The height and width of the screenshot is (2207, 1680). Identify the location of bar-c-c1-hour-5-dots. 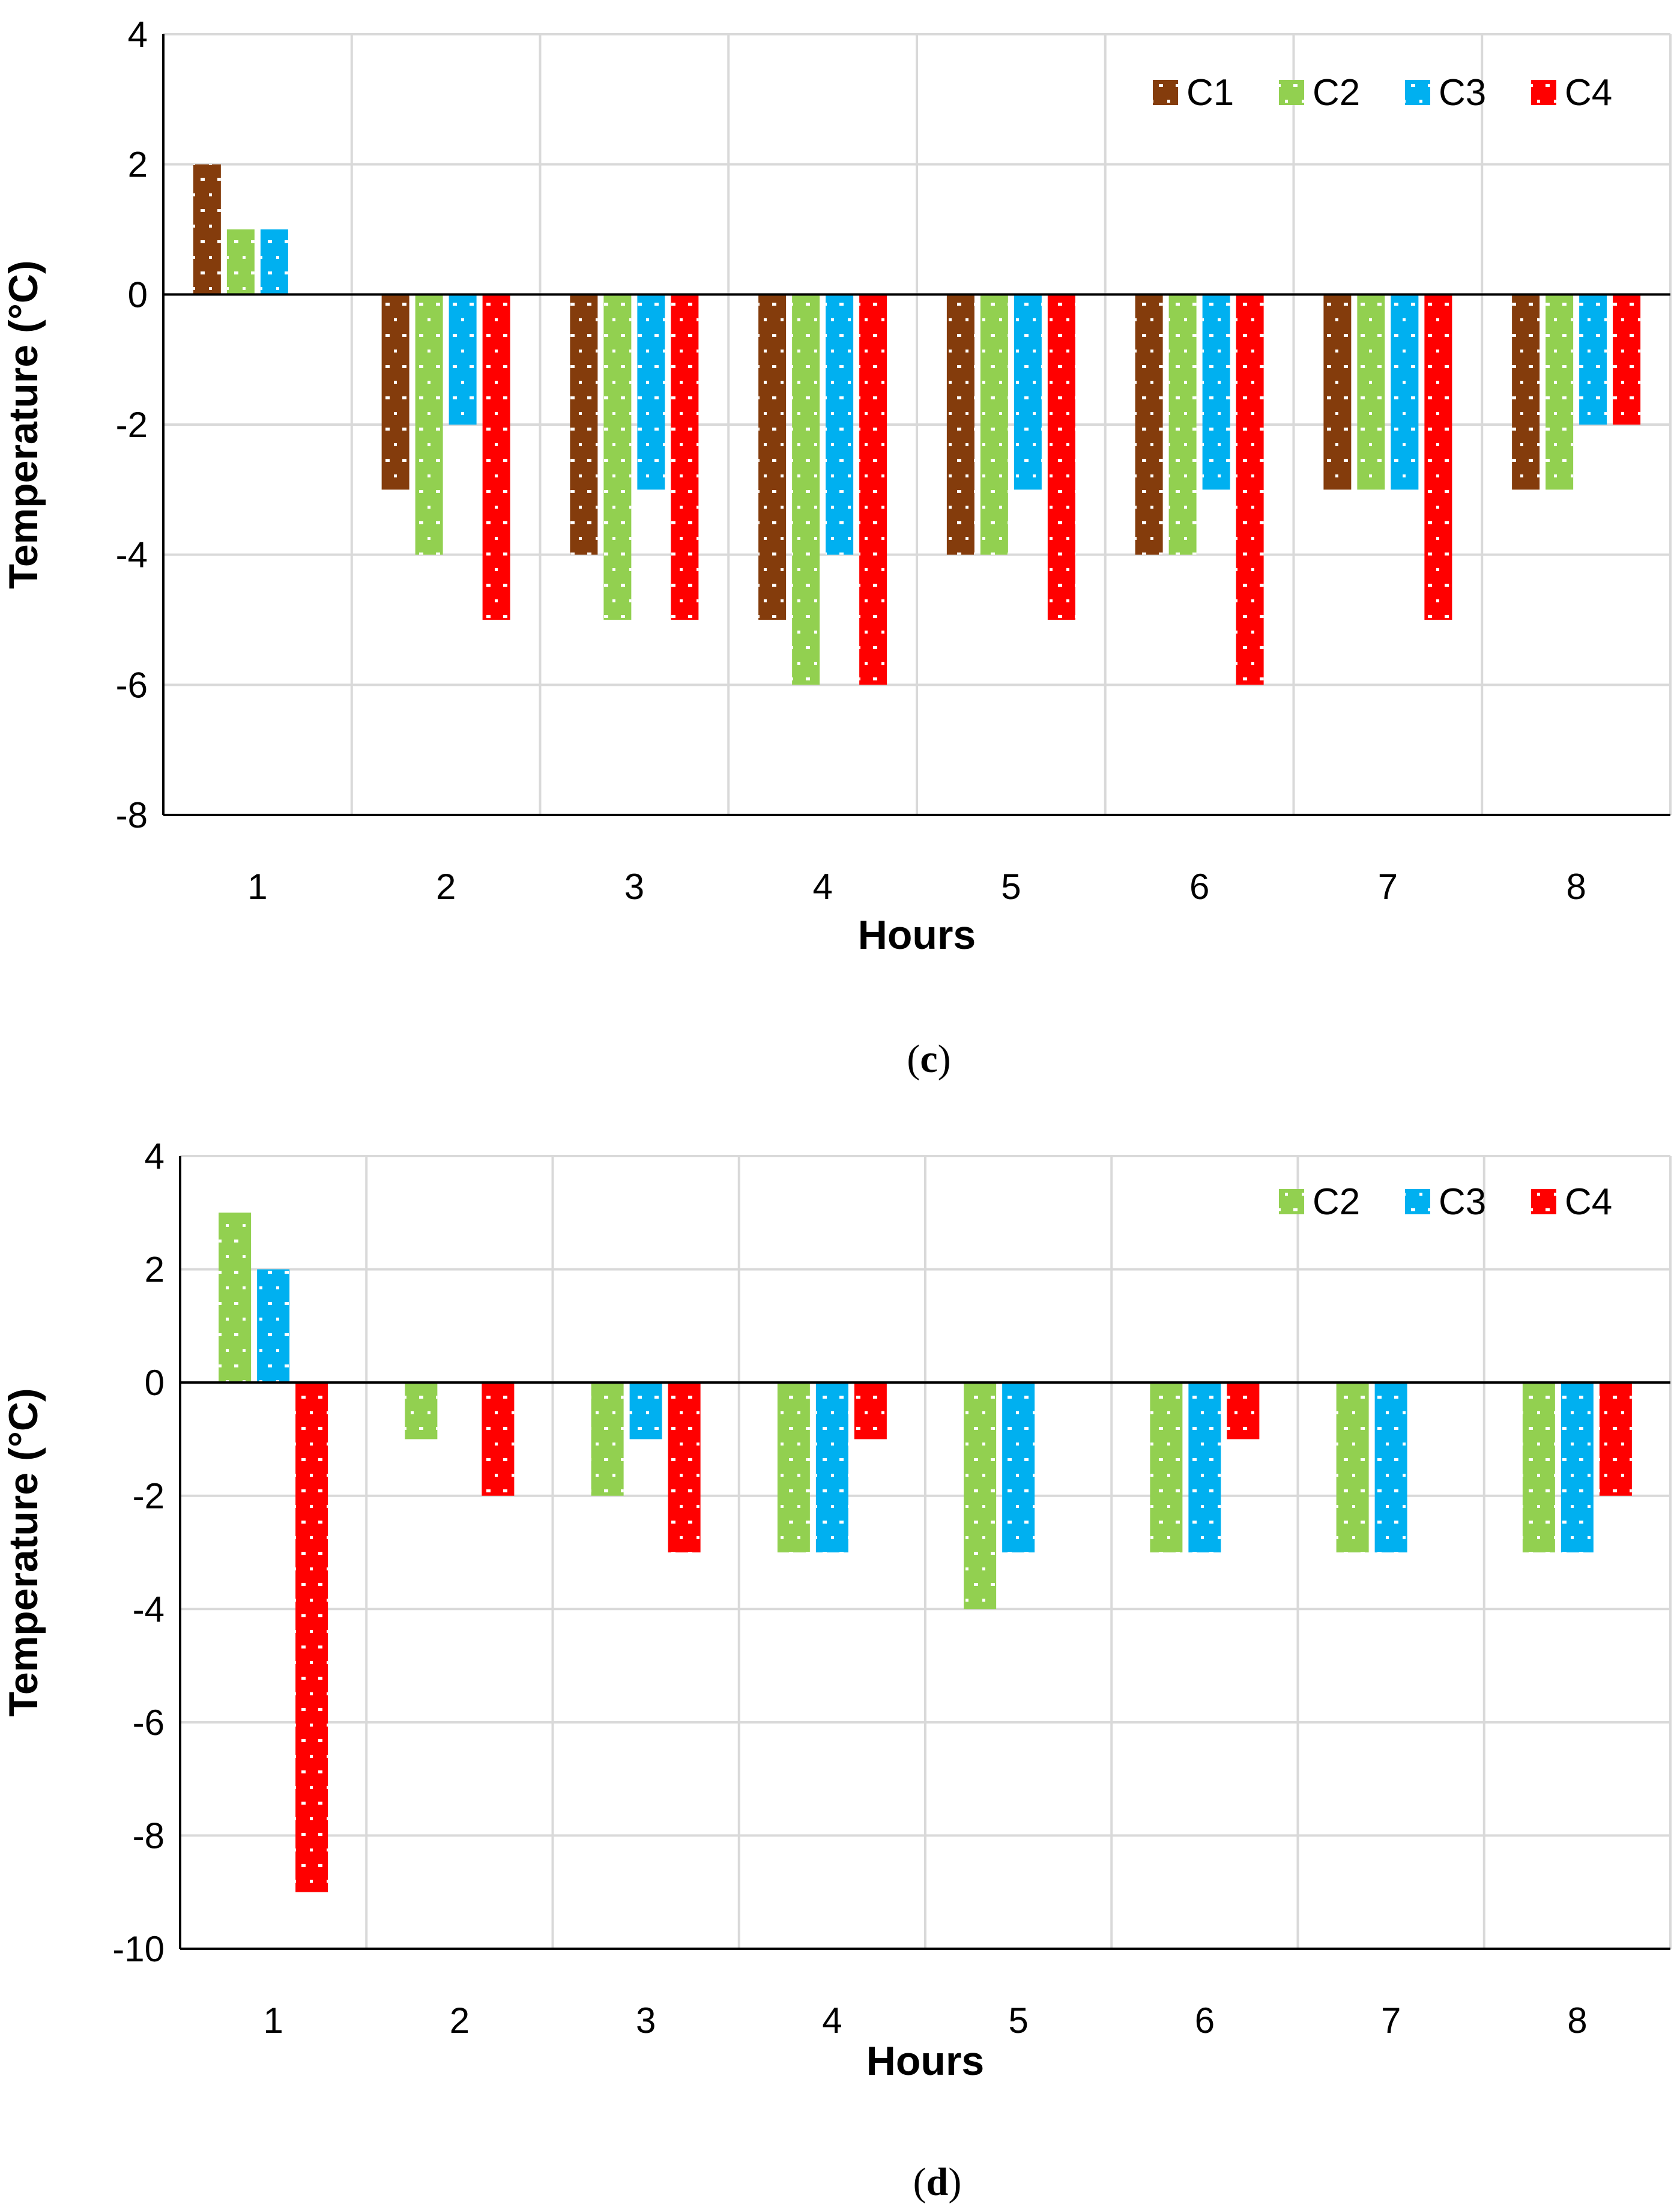
(960, 424).